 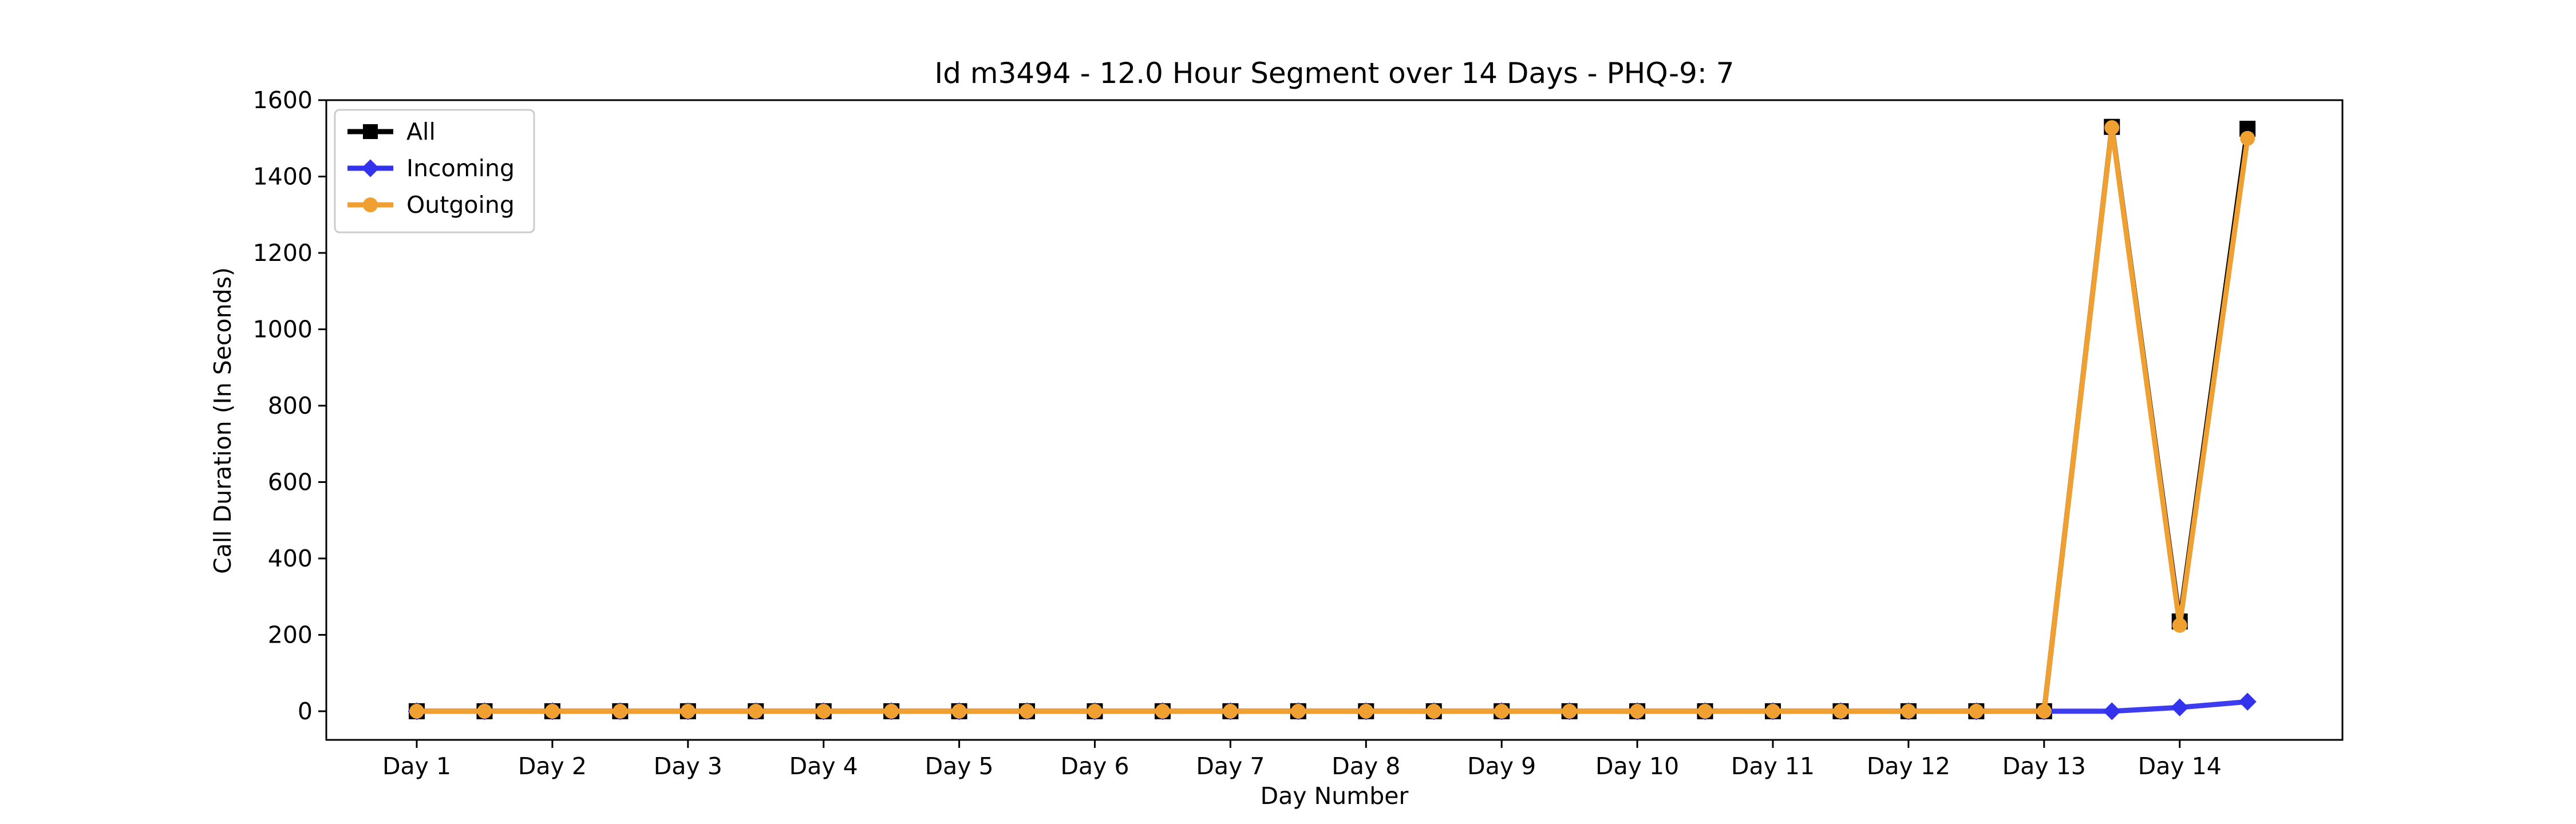 I want to click on x-tick-label: Day 4, so click(x=823, y=766).